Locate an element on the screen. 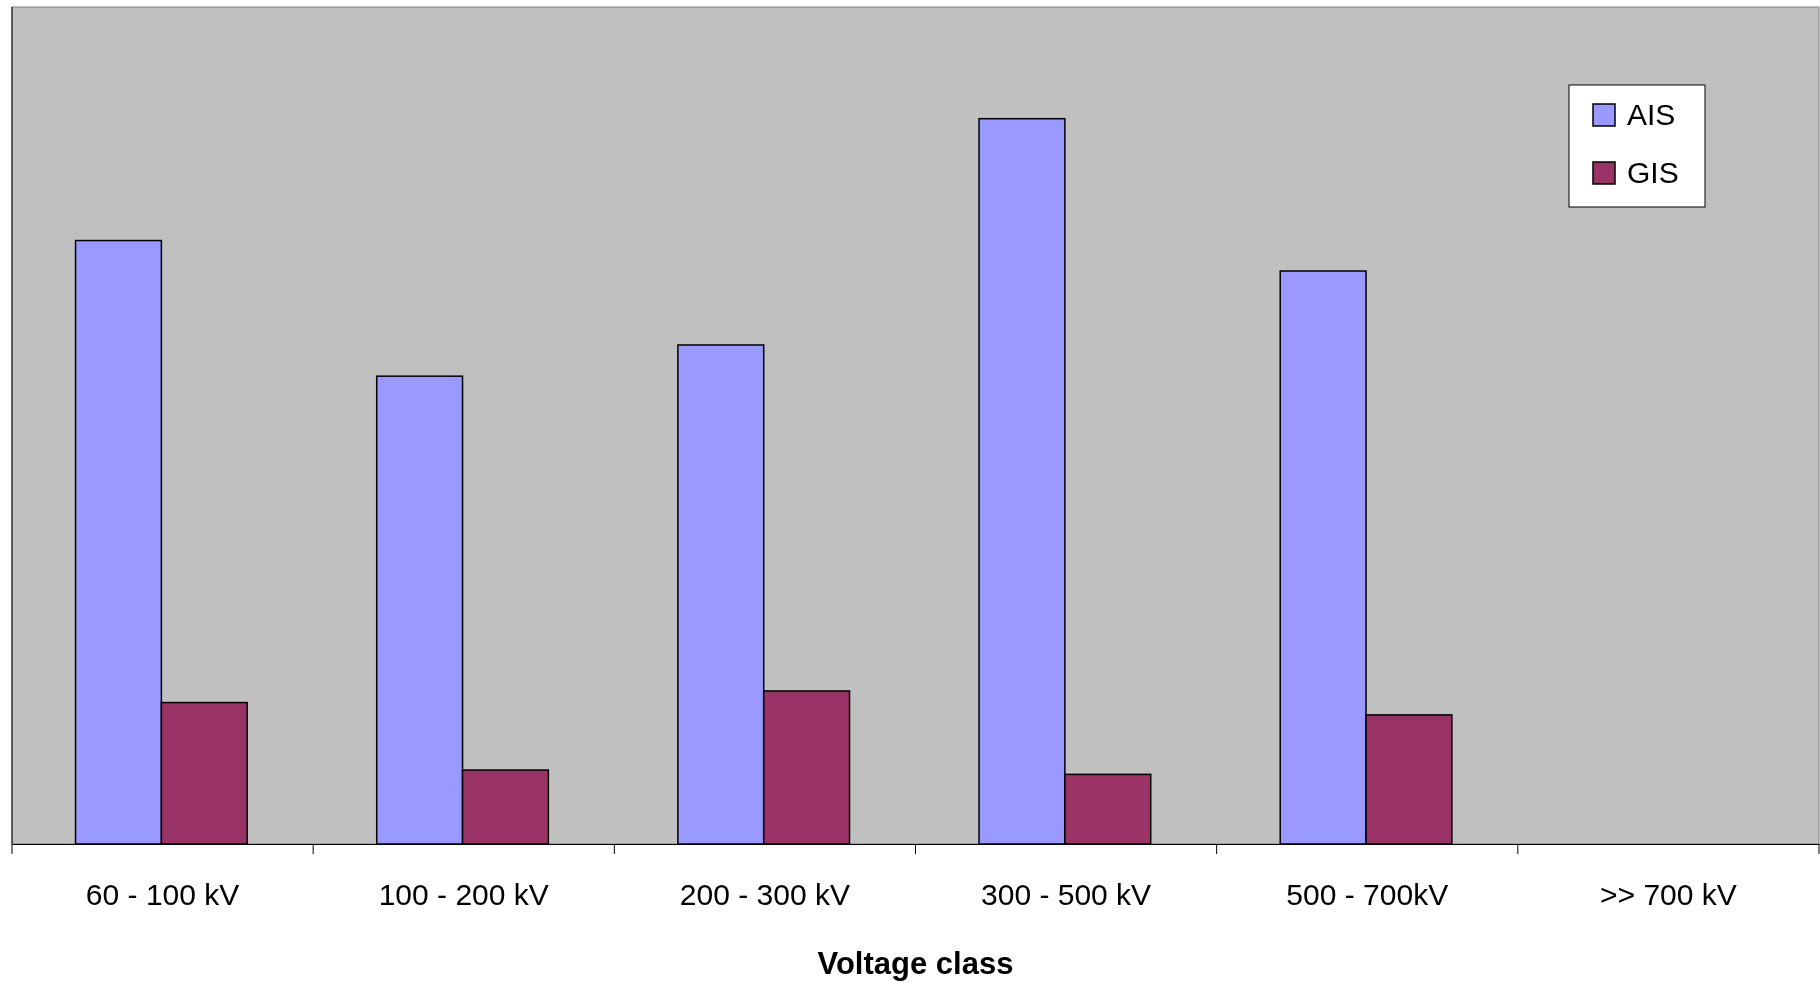 This screenshot has width=1820, height=983. x-axis-title: Voltage class is located at coordinates (915, 963).